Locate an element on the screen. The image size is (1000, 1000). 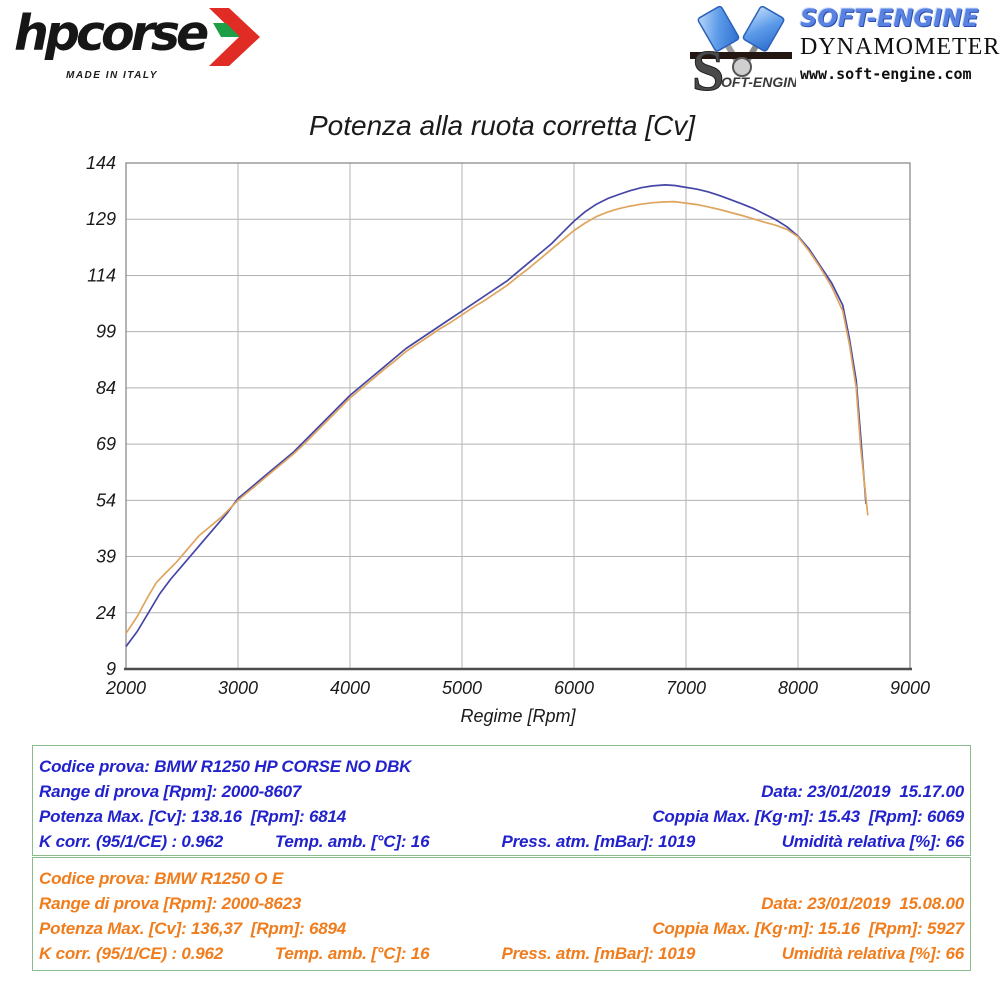
potenza-max-2: Potenza Max. [Cv]: 136,37 [Rpm]: 6894 is located at coordinates (192, 928).